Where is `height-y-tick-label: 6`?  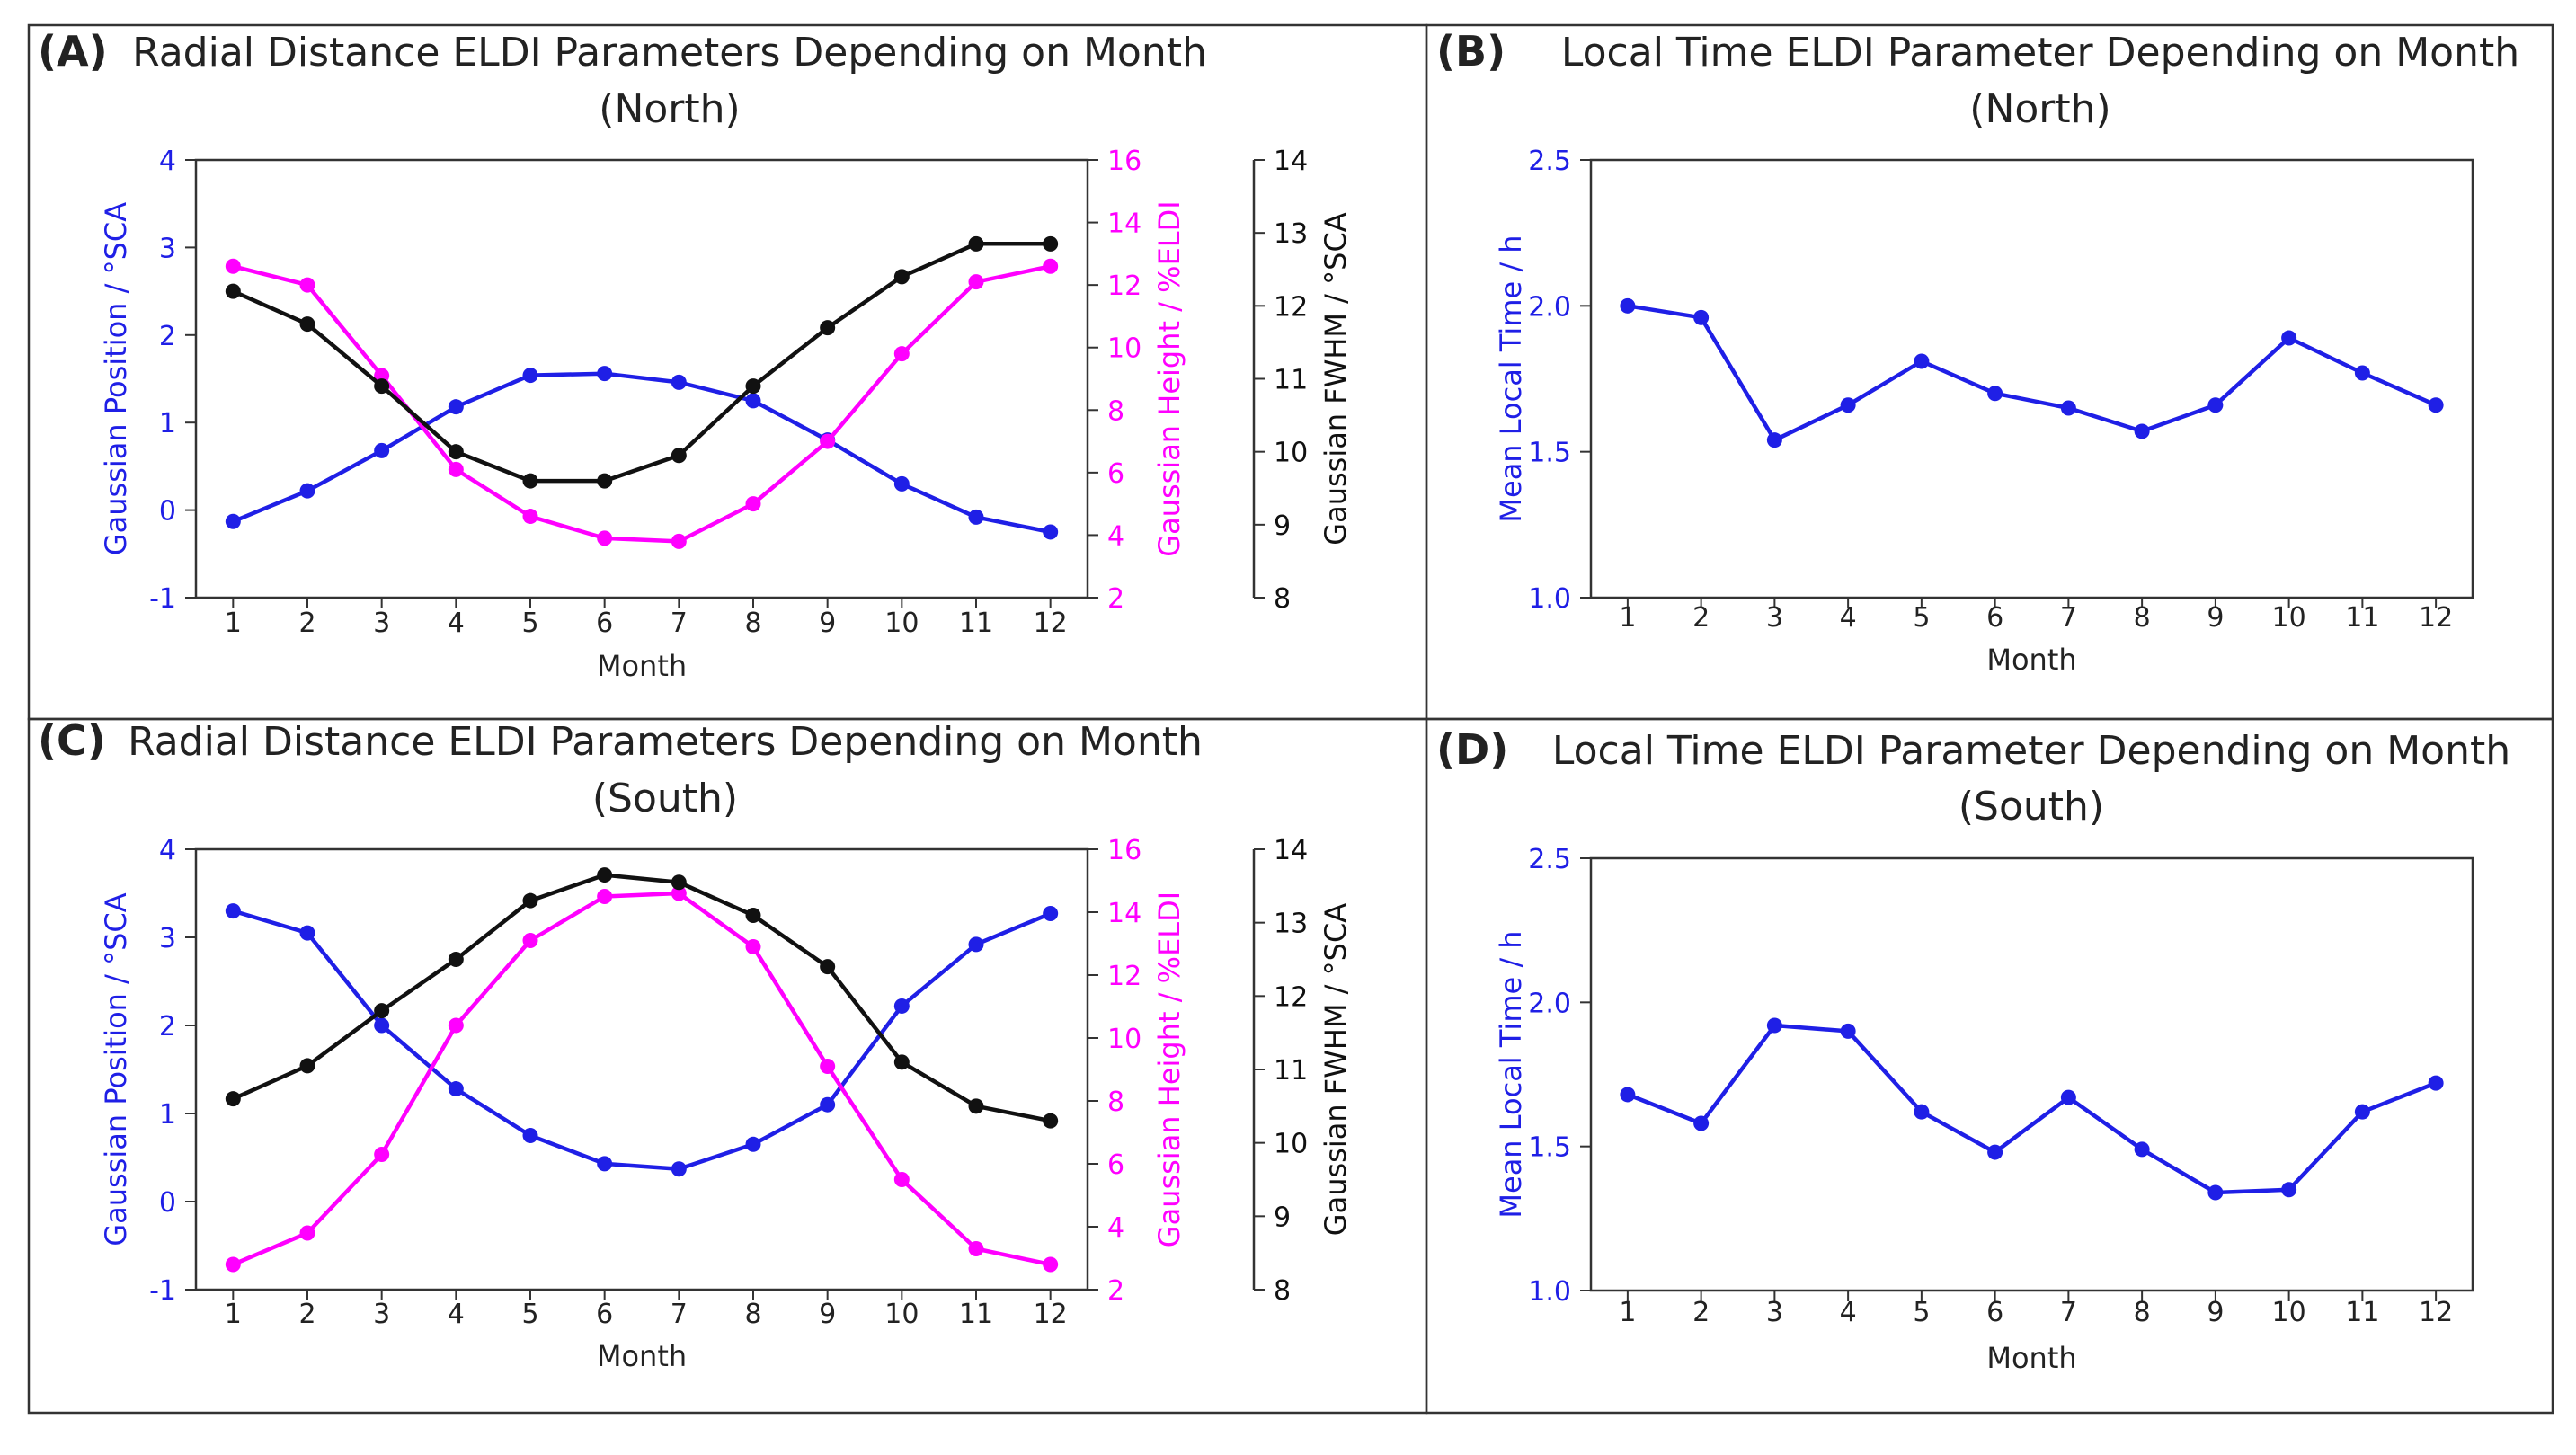
height-y-tick-label: 6 is located at coordinates (1115, 474).